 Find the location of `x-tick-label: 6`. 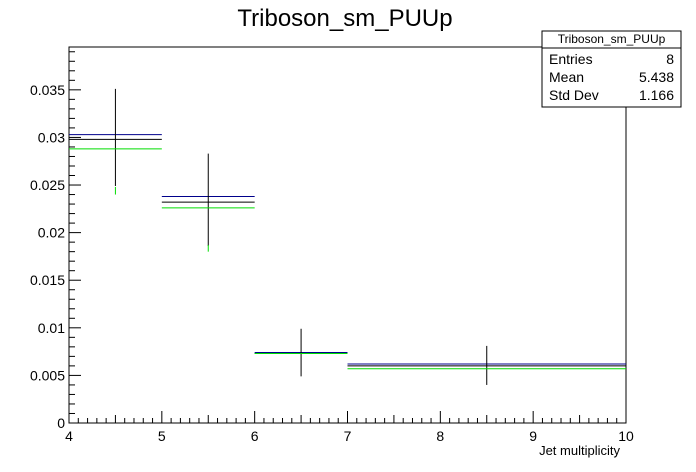

x-tick-label: 6 is located at coordinates (255, 436).